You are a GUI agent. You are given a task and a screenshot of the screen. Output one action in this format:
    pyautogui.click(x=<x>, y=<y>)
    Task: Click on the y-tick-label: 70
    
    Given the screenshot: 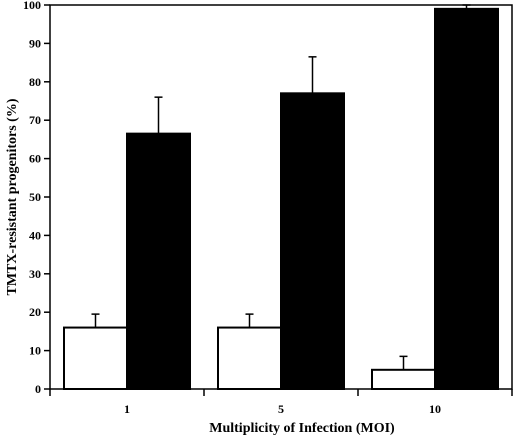 What is the action you would take?
    pyautogui.click(x=35, y=120)
    